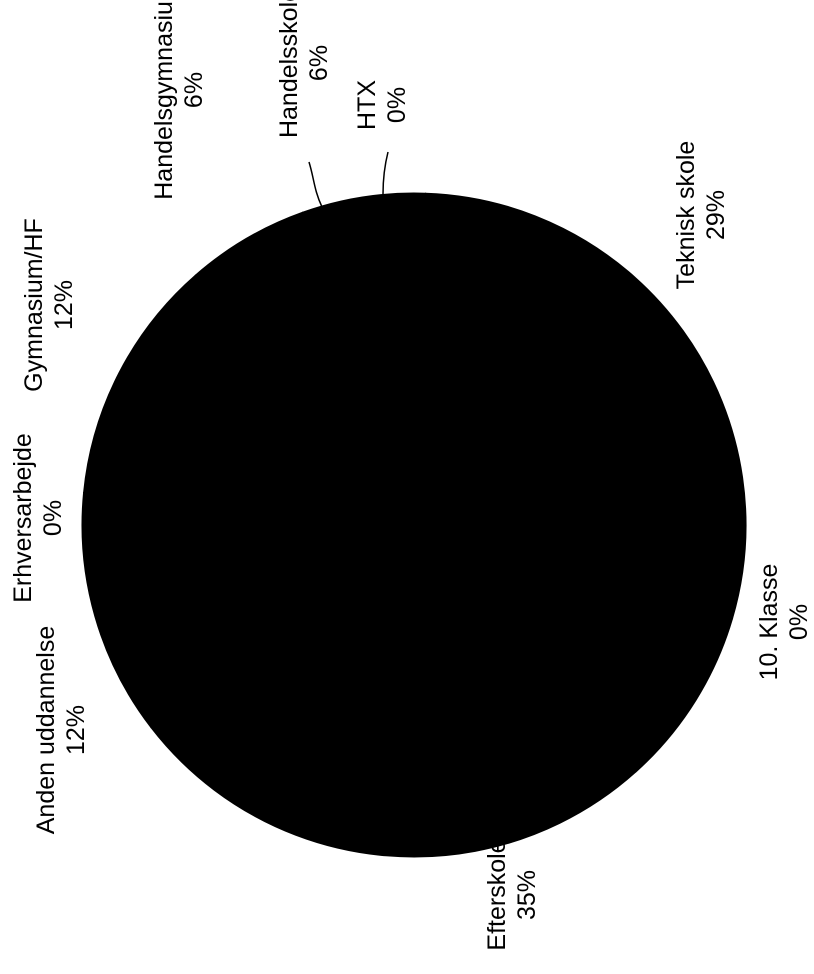 The width and height of the screenshot is (814, 974). I want to click on slice-name-label: Teknisk skole, so click(686, 215).